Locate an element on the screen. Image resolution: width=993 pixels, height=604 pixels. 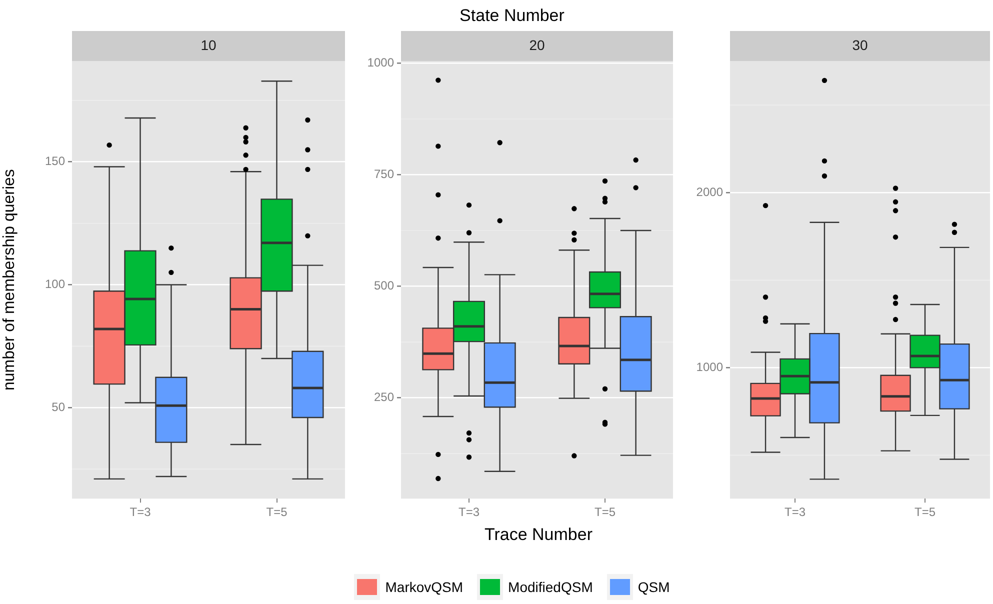
legend-label: QSM is located at coordinates (654, 587).